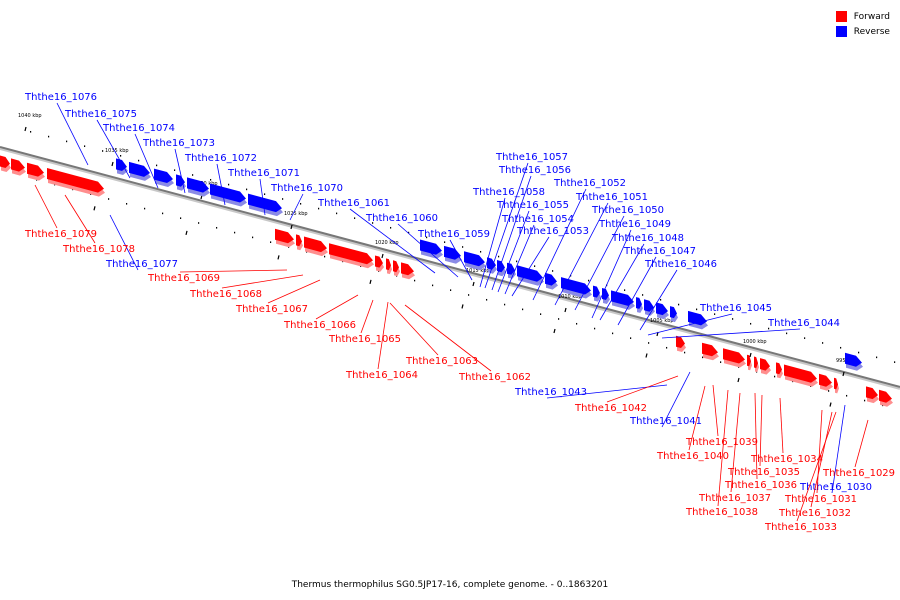 The width and height of the screenshot is (900, 600). I want to click on gene-label: Ththe16_1031, so click(820, 499).